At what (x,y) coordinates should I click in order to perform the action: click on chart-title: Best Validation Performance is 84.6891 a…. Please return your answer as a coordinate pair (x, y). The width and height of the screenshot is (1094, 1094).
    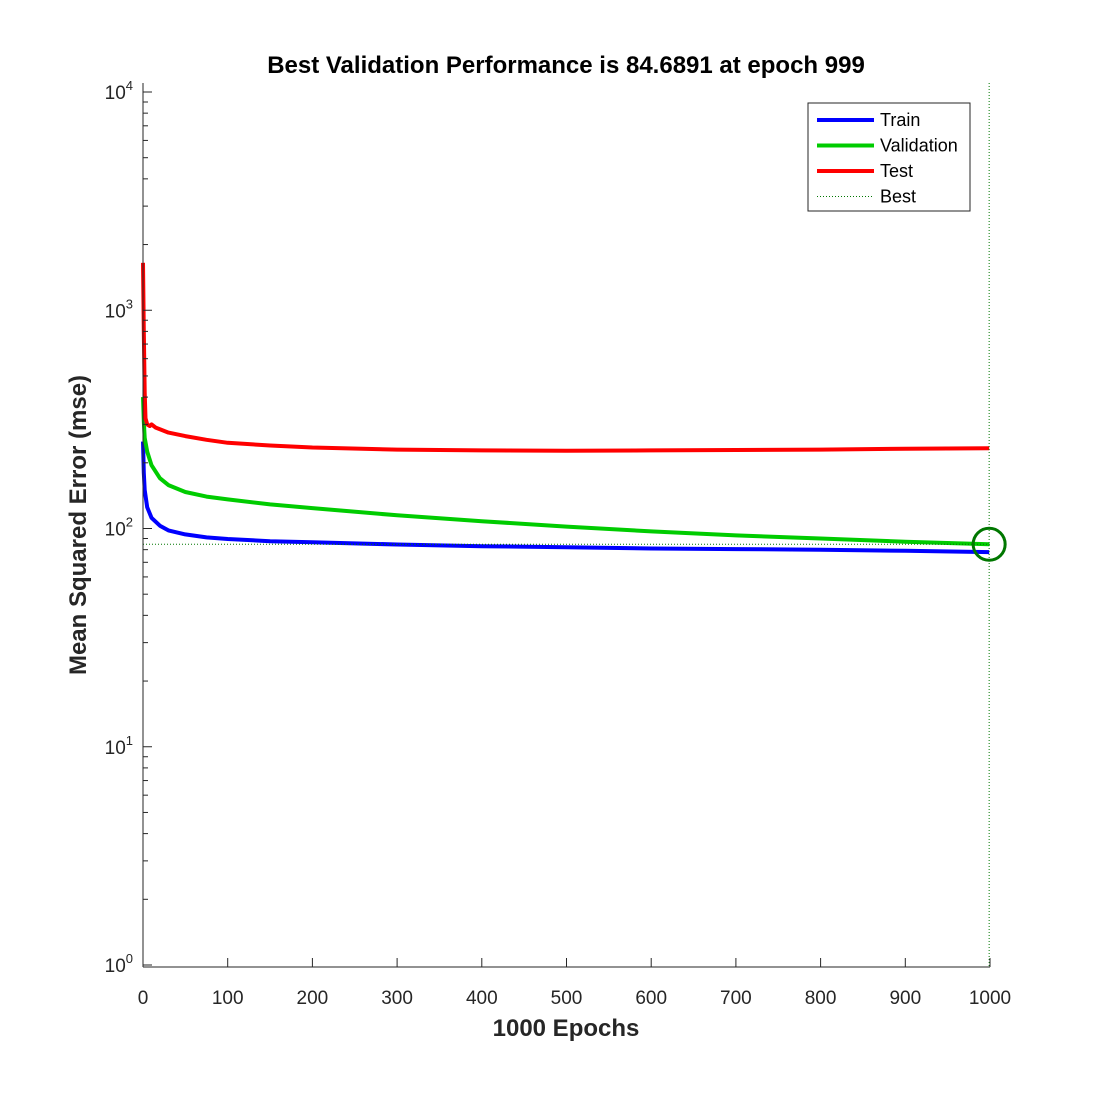
    Looking at the image, I should click on (566, 65).